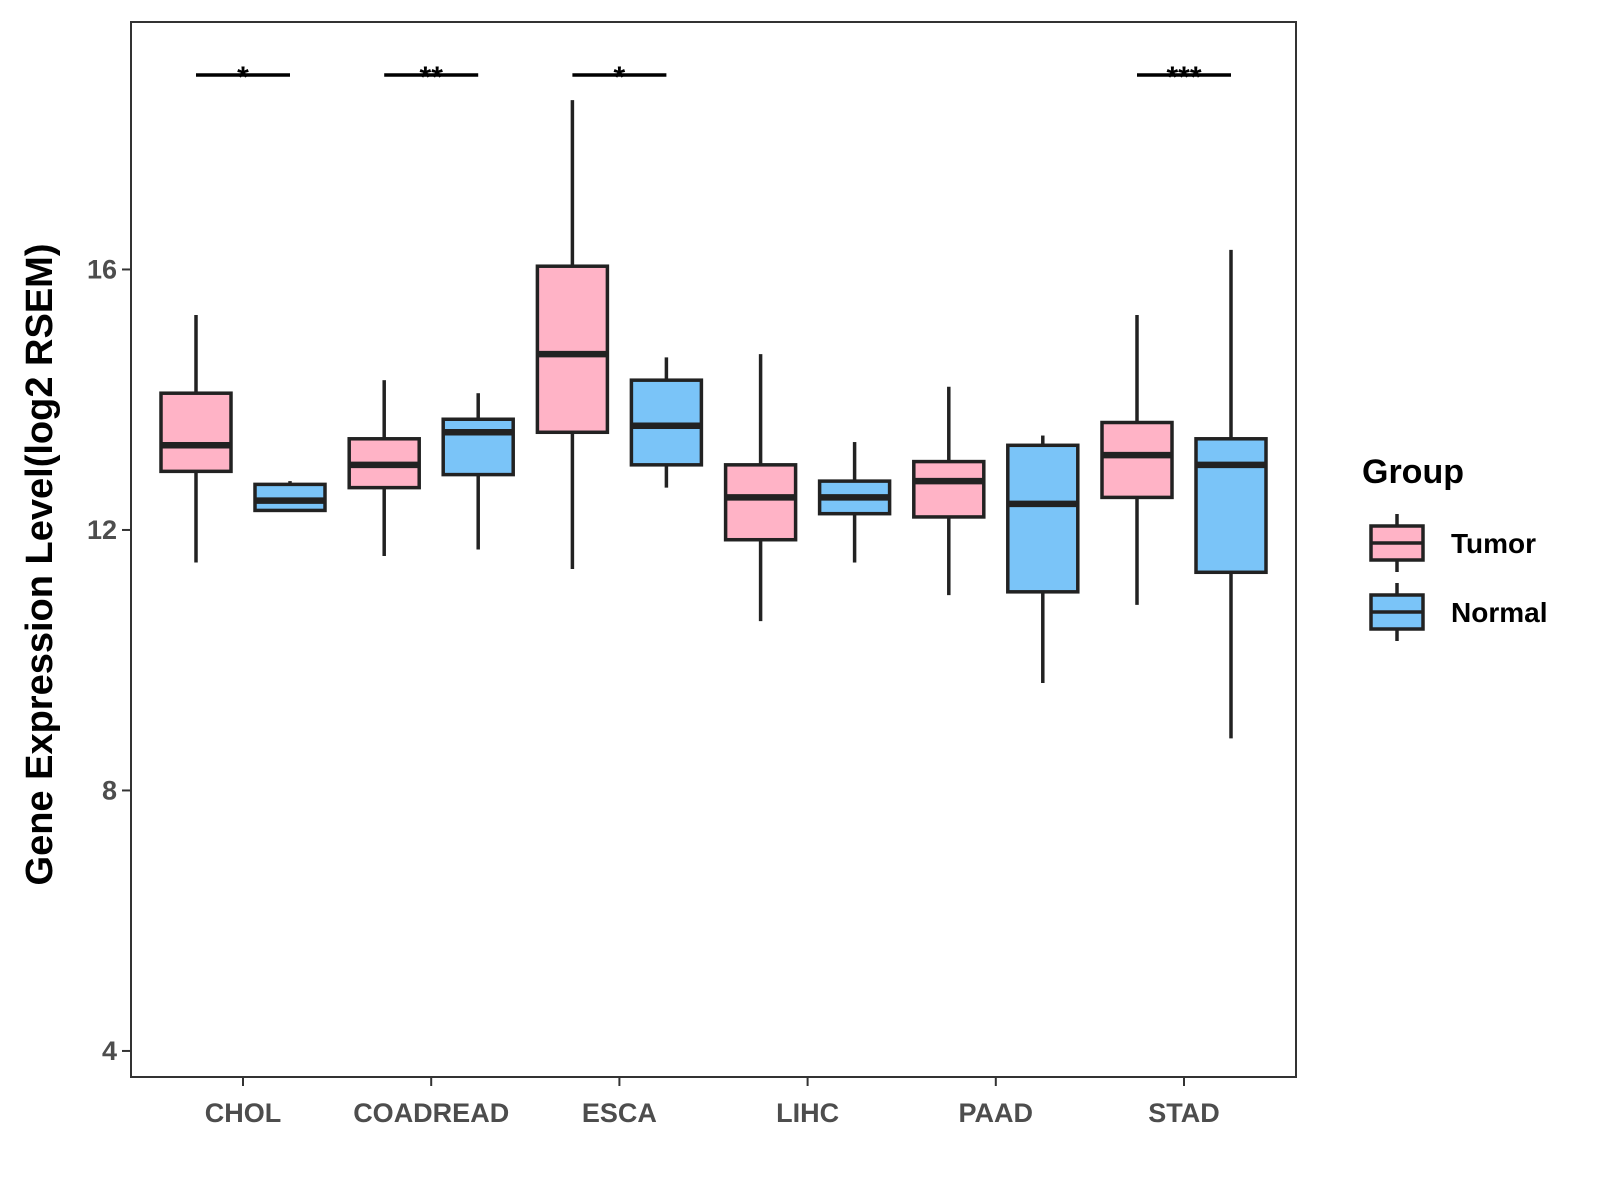  Describe the element at coordinates (712, 1102) in the screenshot. I see `x-axis: CHOL COADREAD ESCA LIHC PAAD STAD` at that location.